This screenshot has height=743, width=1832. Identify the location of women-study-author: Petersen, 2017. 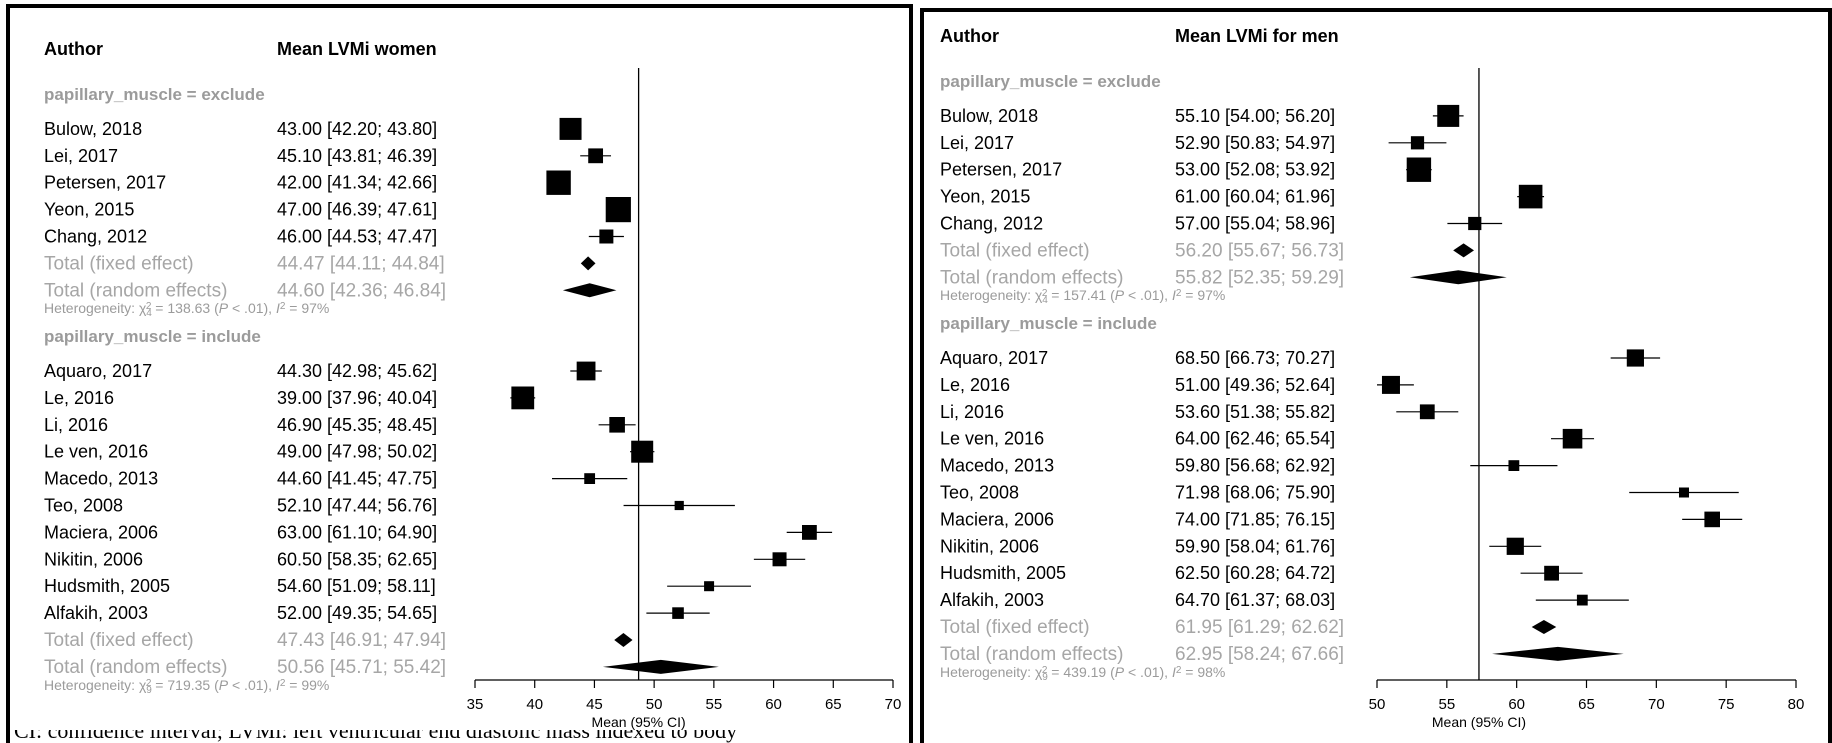
(105, 183).